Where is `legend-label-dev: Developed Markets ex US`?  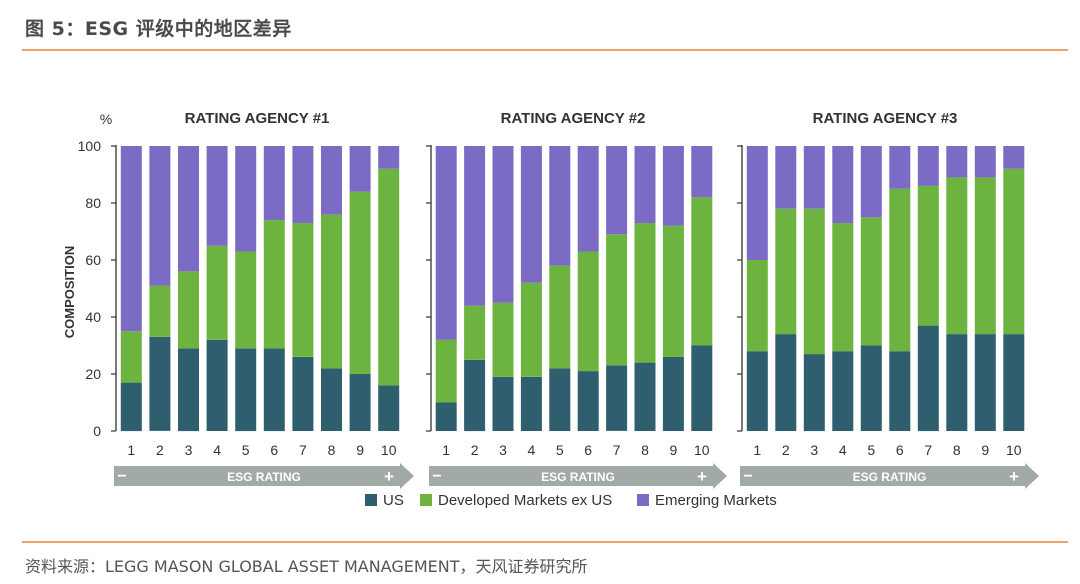
legend-label-dev: Developed Markets ex US is located at coordinates (525, 500).